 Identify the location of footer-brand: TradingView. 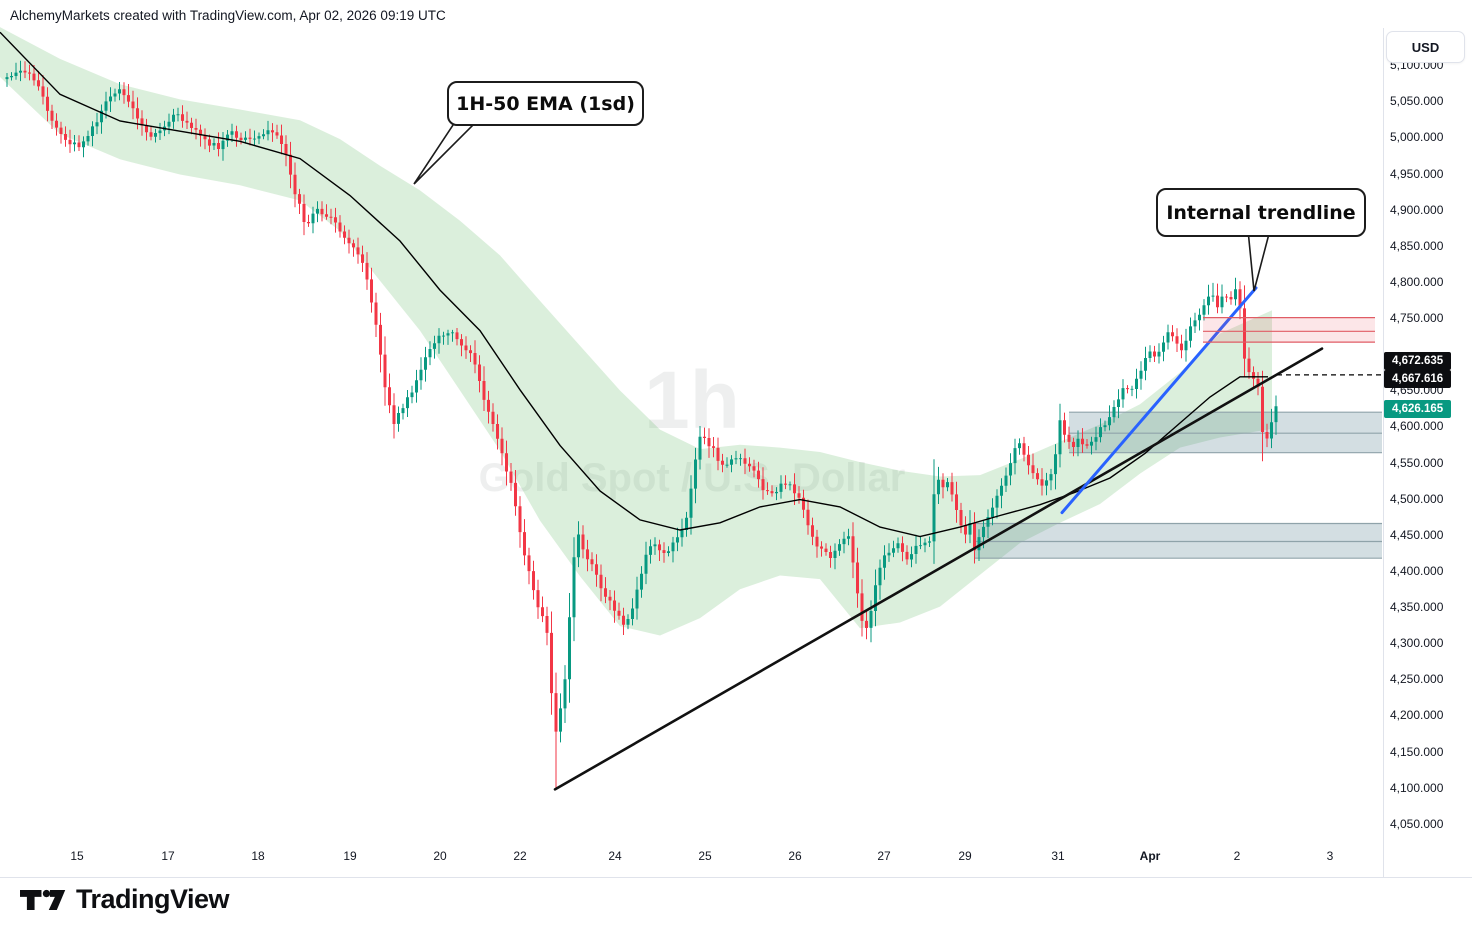
(125, 899).